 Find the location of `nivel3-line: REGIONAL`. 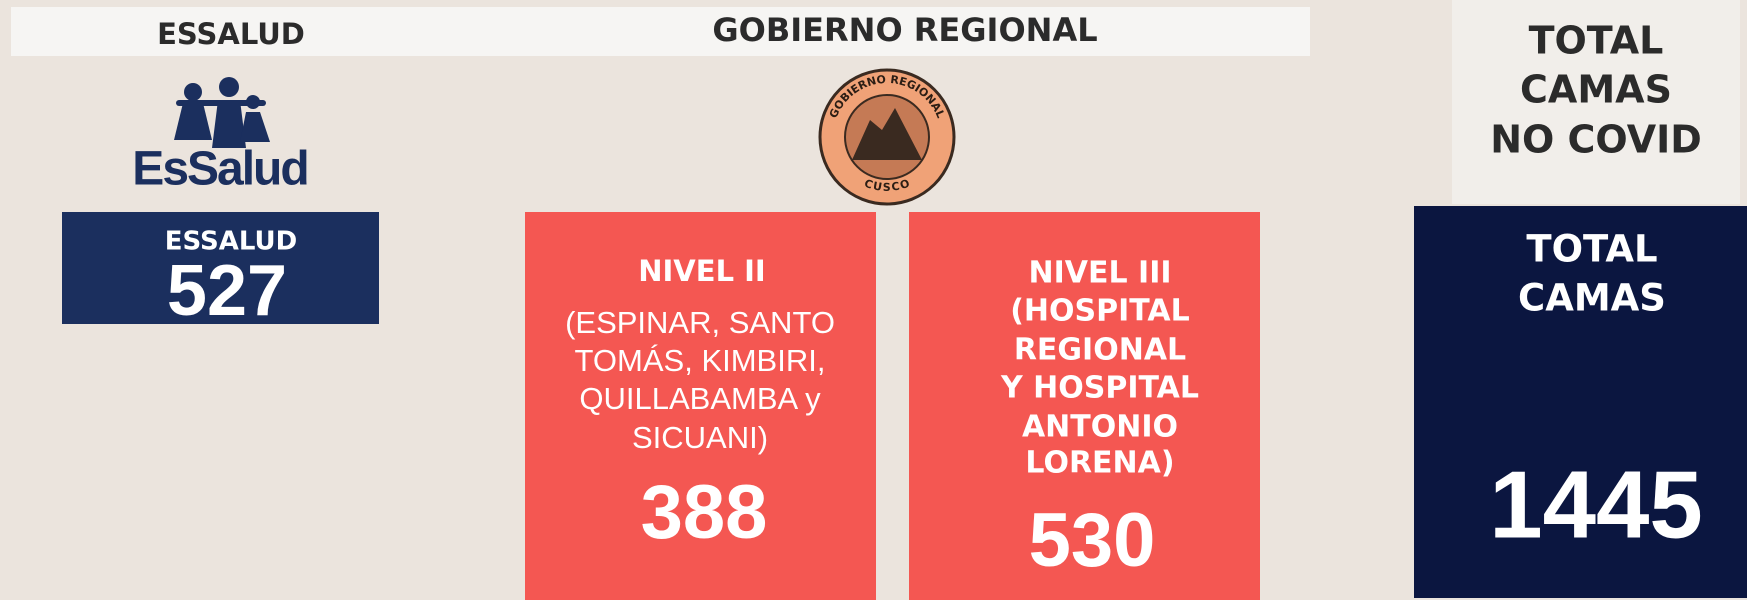

nivel3-line: REGIONAL is located at coordinates (1100, 350).